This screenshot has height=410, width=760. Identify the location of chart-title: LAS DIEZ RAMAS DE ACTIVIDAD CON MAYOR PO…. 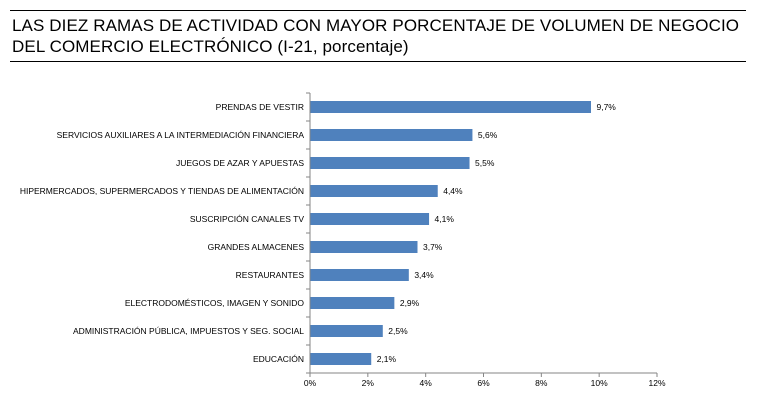
(376, 36).